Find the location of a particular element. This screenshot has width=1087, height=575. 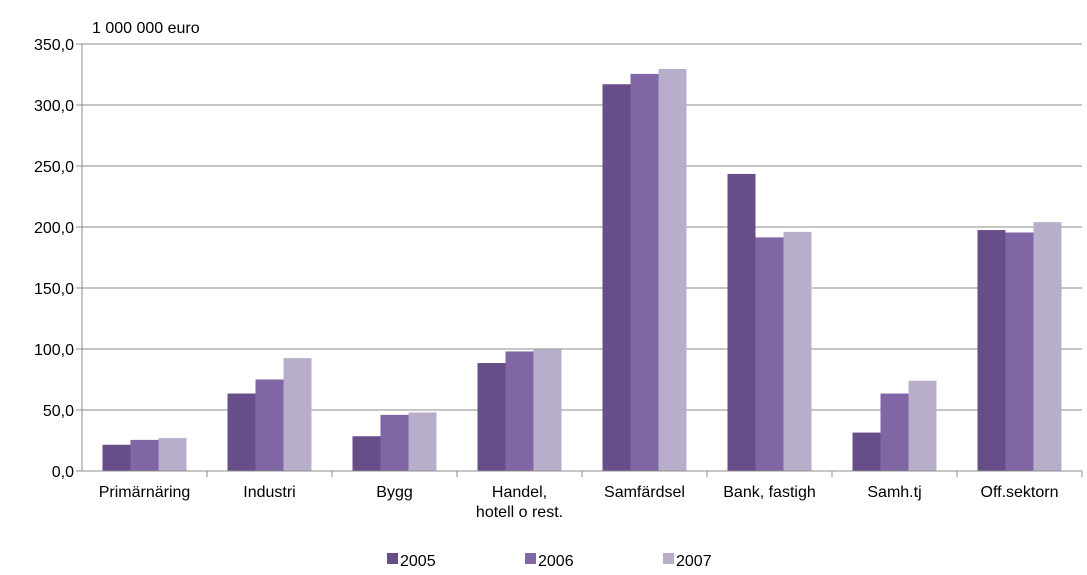

y-tick-label: 350,0 is located at coordinates (54, 45).